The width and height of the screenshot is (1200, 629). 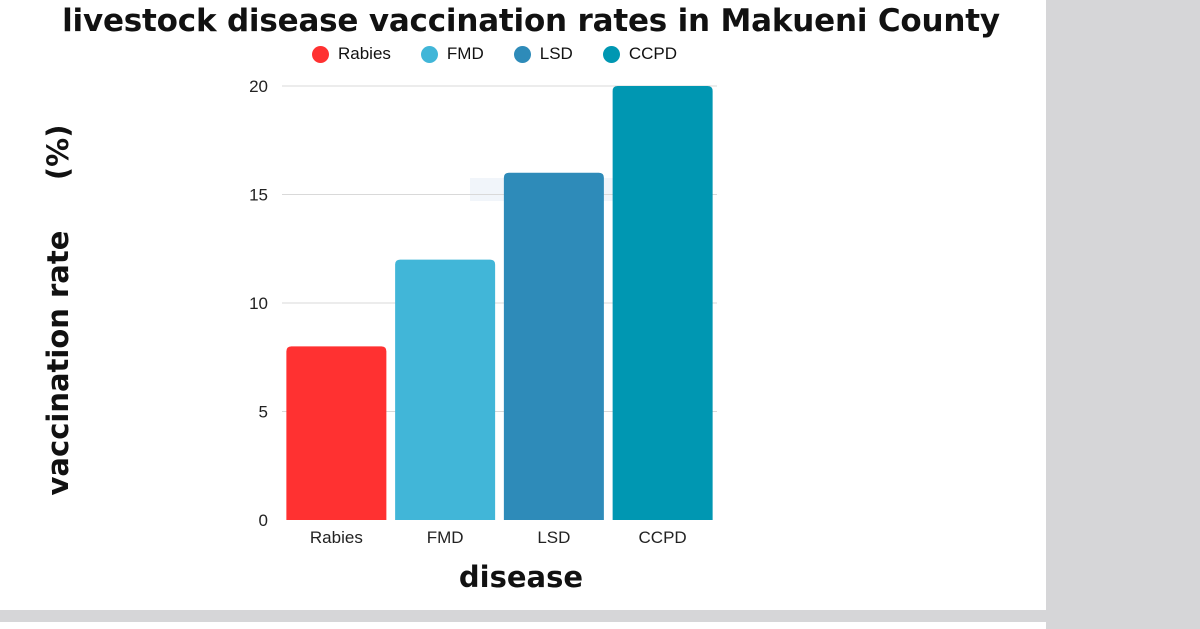 I want to click on legend-item-lsd: LSD, so click(x=543, y=54).